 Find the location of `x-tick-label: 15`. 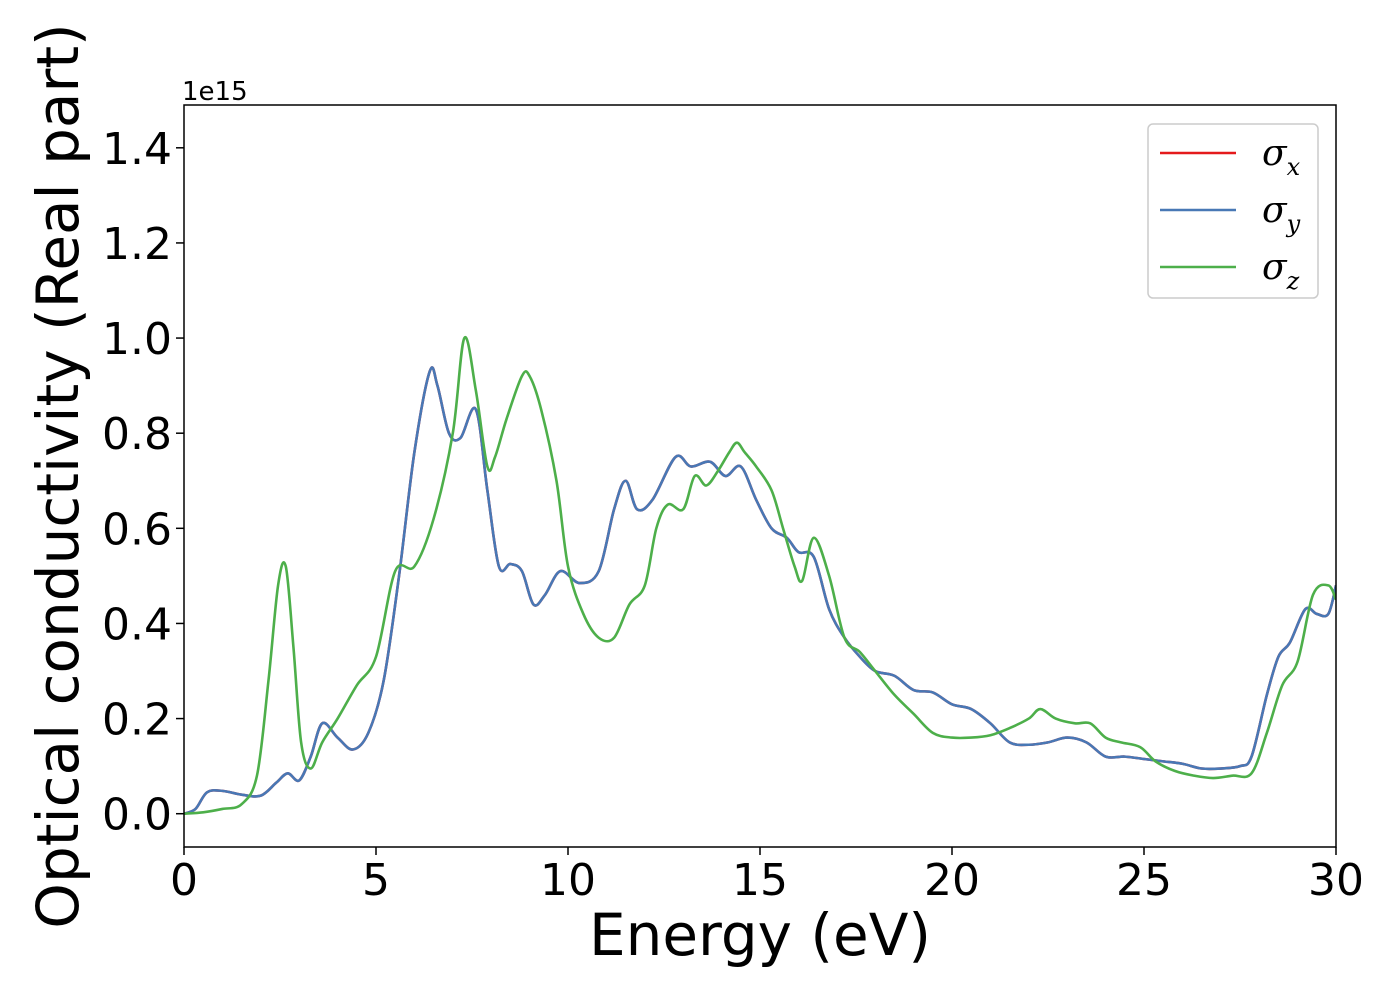

x-tick-label: 15 is located at coordinates (760, 880).